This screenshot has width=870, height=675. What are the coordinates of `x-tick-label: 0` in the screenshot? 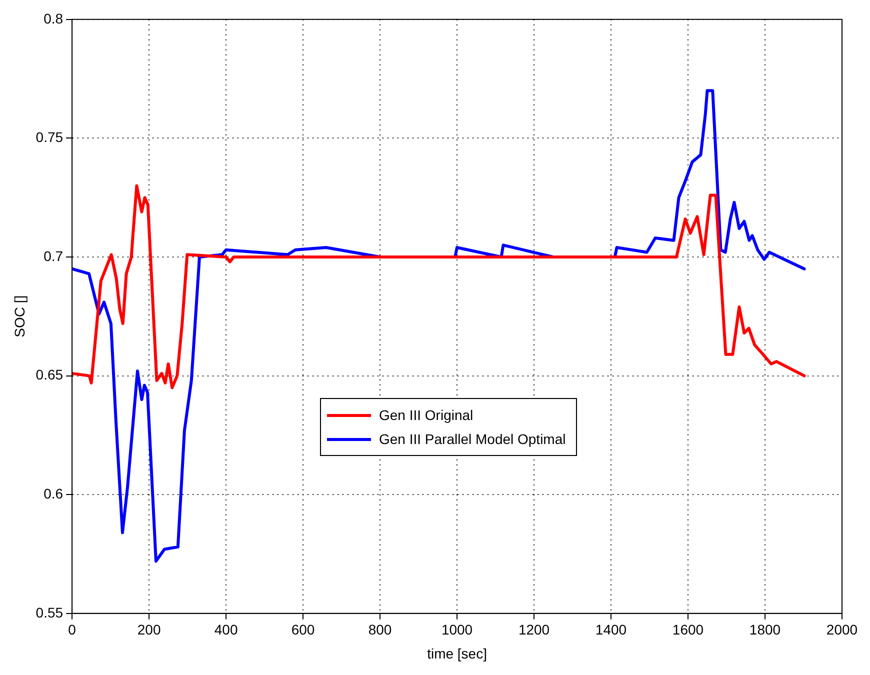 It's located at (72, 630).